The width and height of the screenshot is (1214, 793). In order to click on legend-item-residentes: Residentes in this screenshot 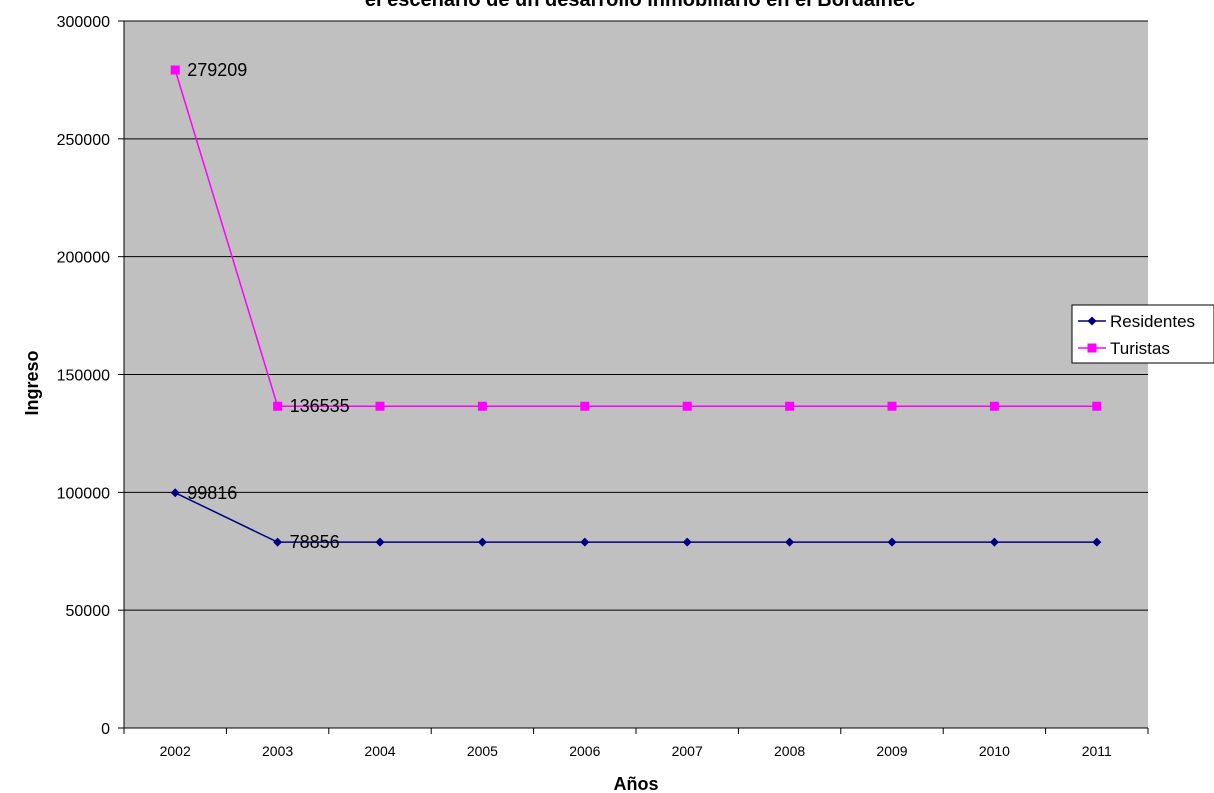, I will do `click(1136, 321)`.